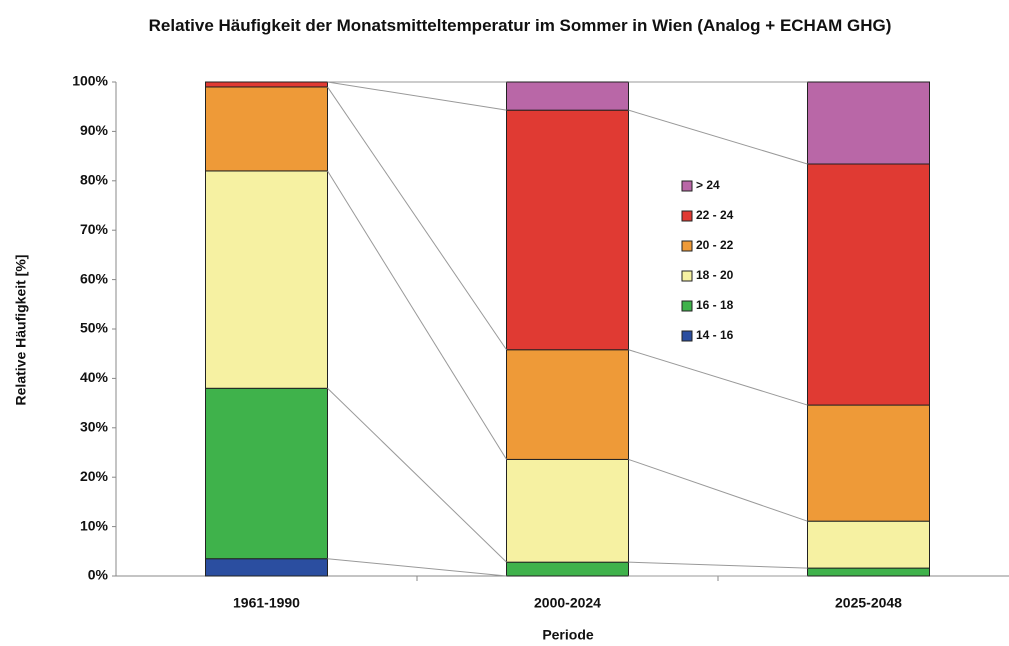  I want to click on legend-box, so click(714, 265).